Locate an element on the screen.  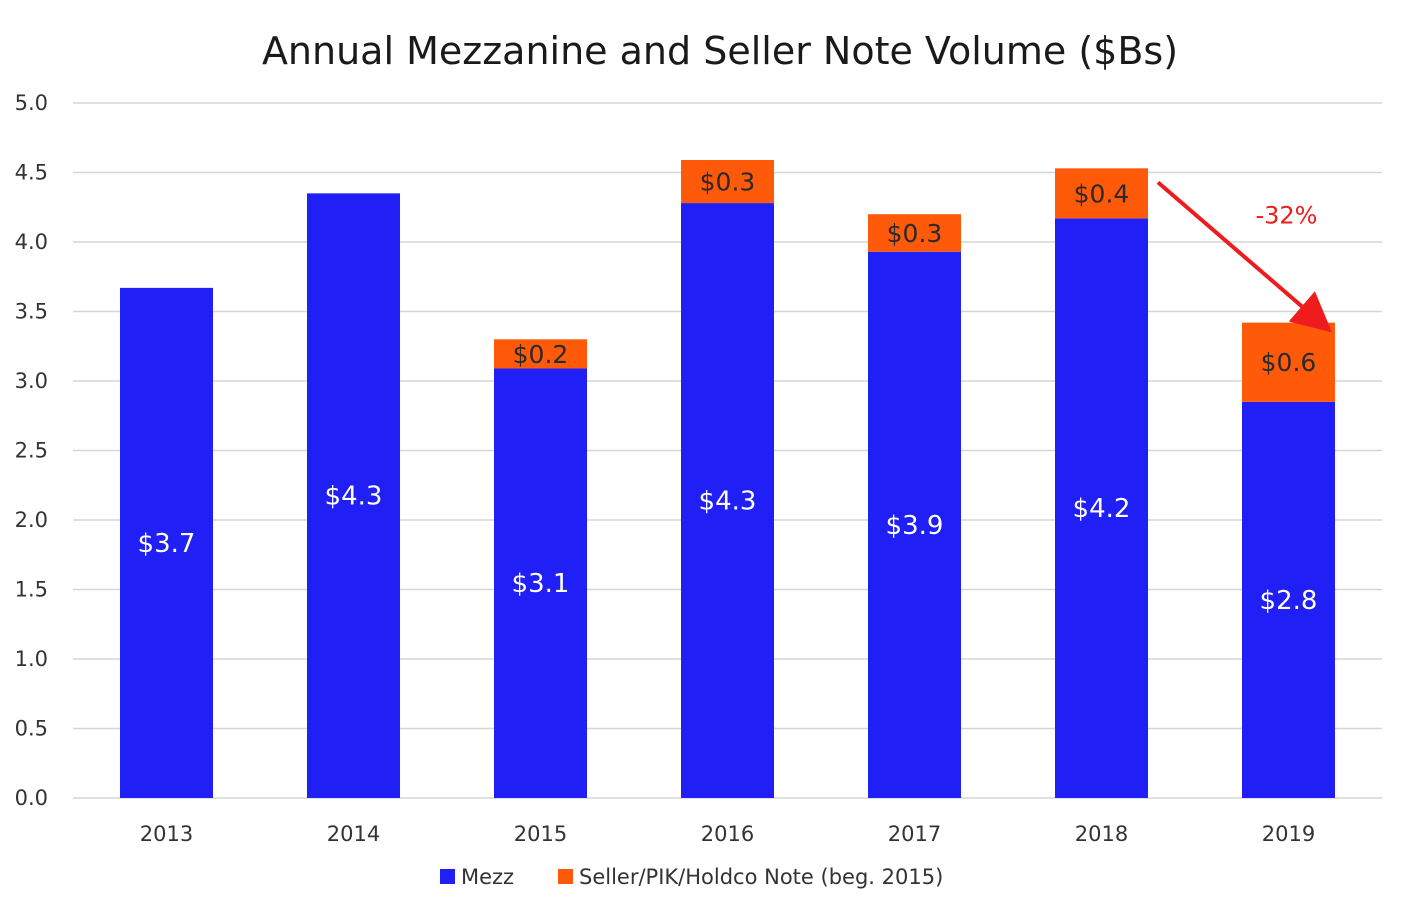
y-axis-ticks: 0.0 0.5 1.0 1.5 2.0 2.5 3.0 3.5 4.0 4.5 5.0 is located at coordinates (31, 450).